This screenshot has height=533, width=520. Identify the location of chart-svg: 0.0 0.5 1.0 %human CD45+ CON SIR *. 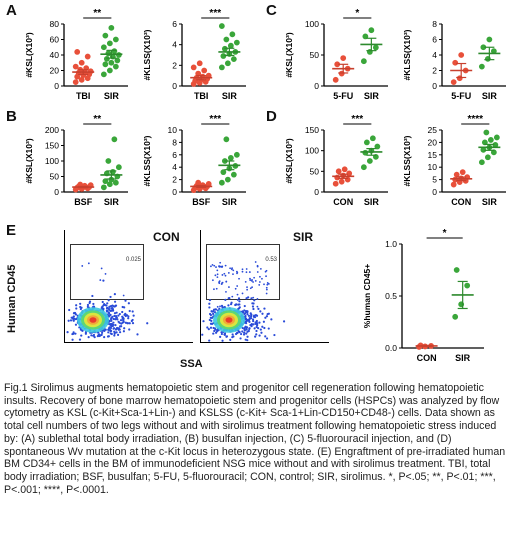
(423, 295).